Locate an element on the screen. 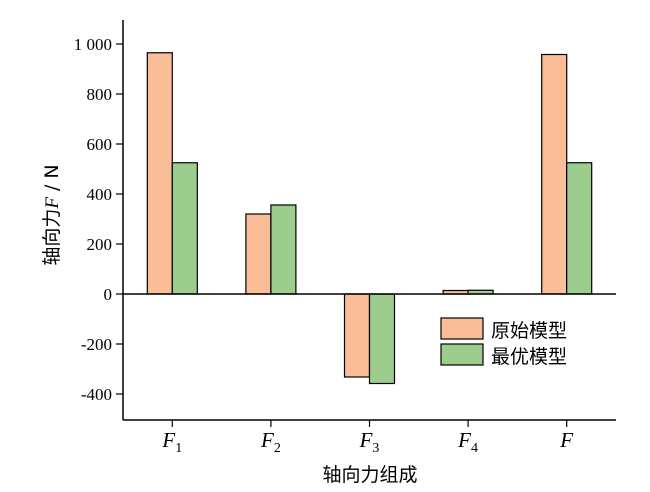 This screenshot has height=492, width=650. y-tick-label: 800 is located at coordinates (100, 94).